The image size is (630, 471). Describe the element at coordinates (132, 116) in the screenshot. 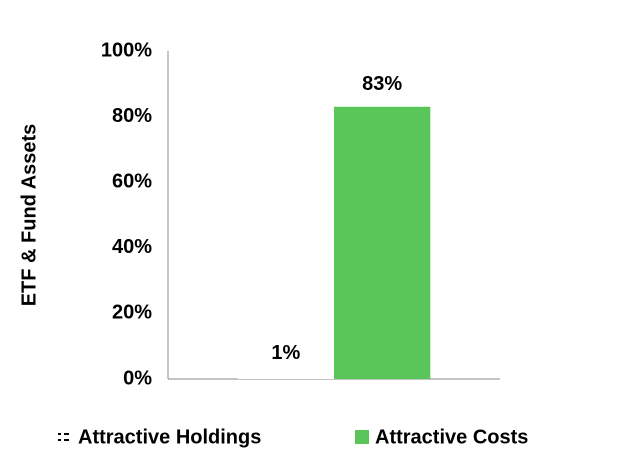

I see `y-tick-label: 80%` at that location.